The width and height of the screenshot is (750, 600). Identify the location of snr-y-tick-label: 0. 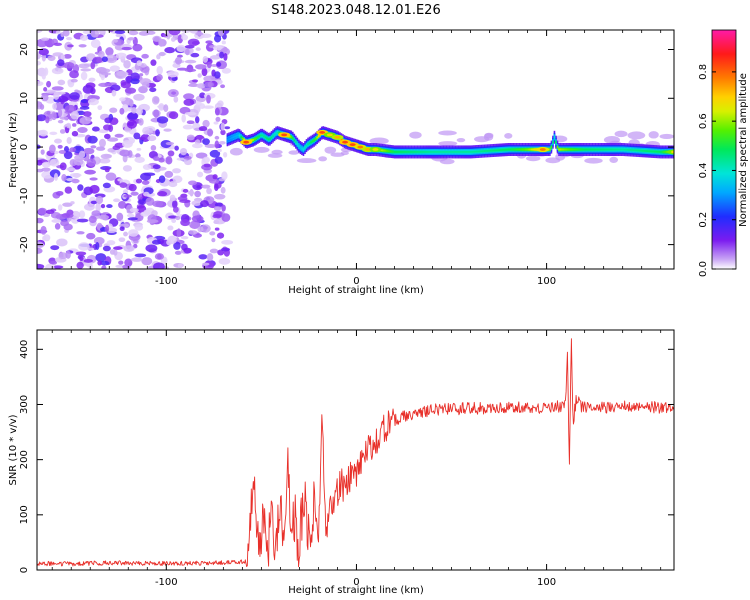
(24, 570).